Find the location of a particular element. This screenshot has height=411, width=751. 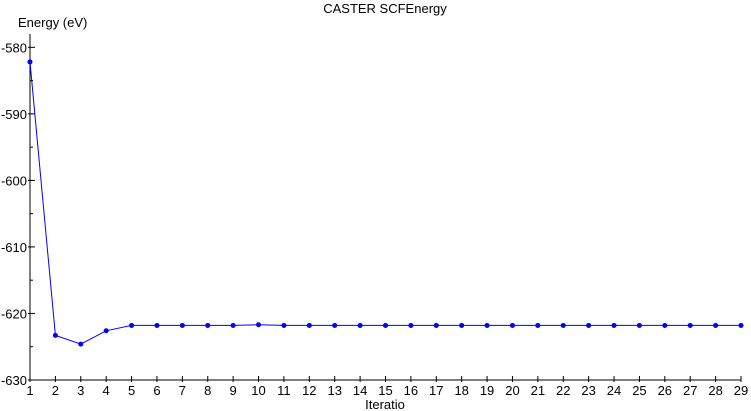

x-tick-label: 29 is located at coordinates (741, 390).